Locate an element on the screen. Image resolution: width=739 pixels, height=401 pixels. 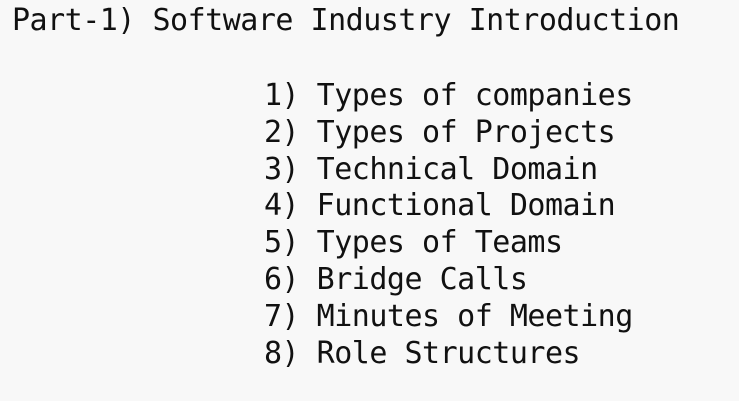
list-item: 8) Role Structures is located at coordinates (422, 353).